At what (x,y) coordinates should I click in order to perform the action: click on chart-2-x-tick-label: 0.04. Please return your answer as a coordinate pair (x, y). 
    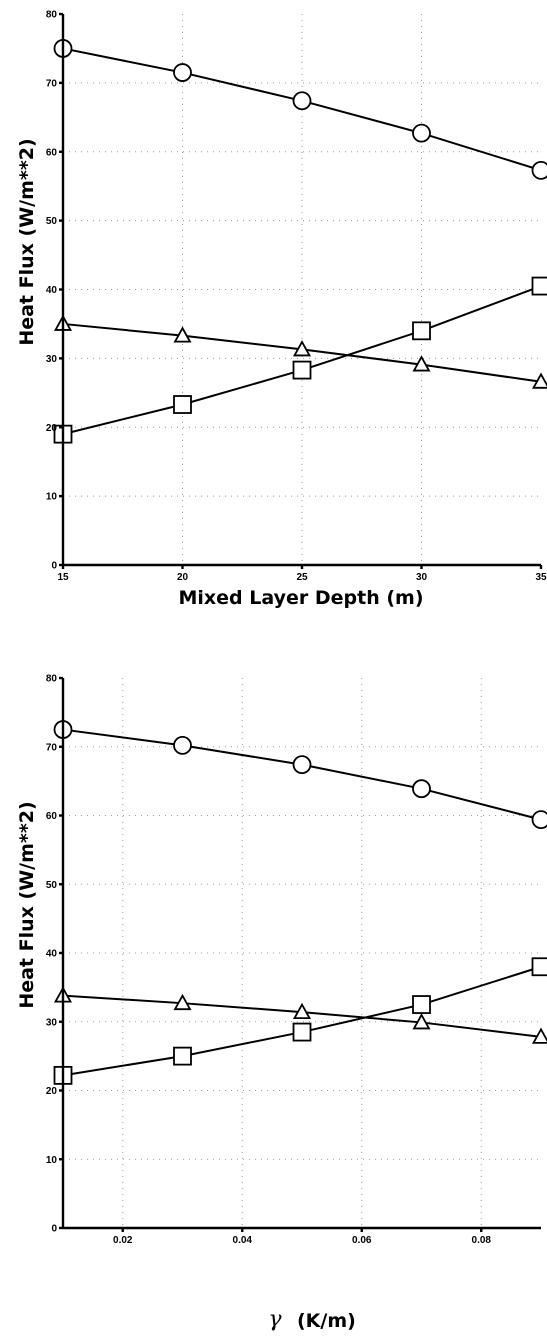
    Looking at the image, I should click on (243, 1240).